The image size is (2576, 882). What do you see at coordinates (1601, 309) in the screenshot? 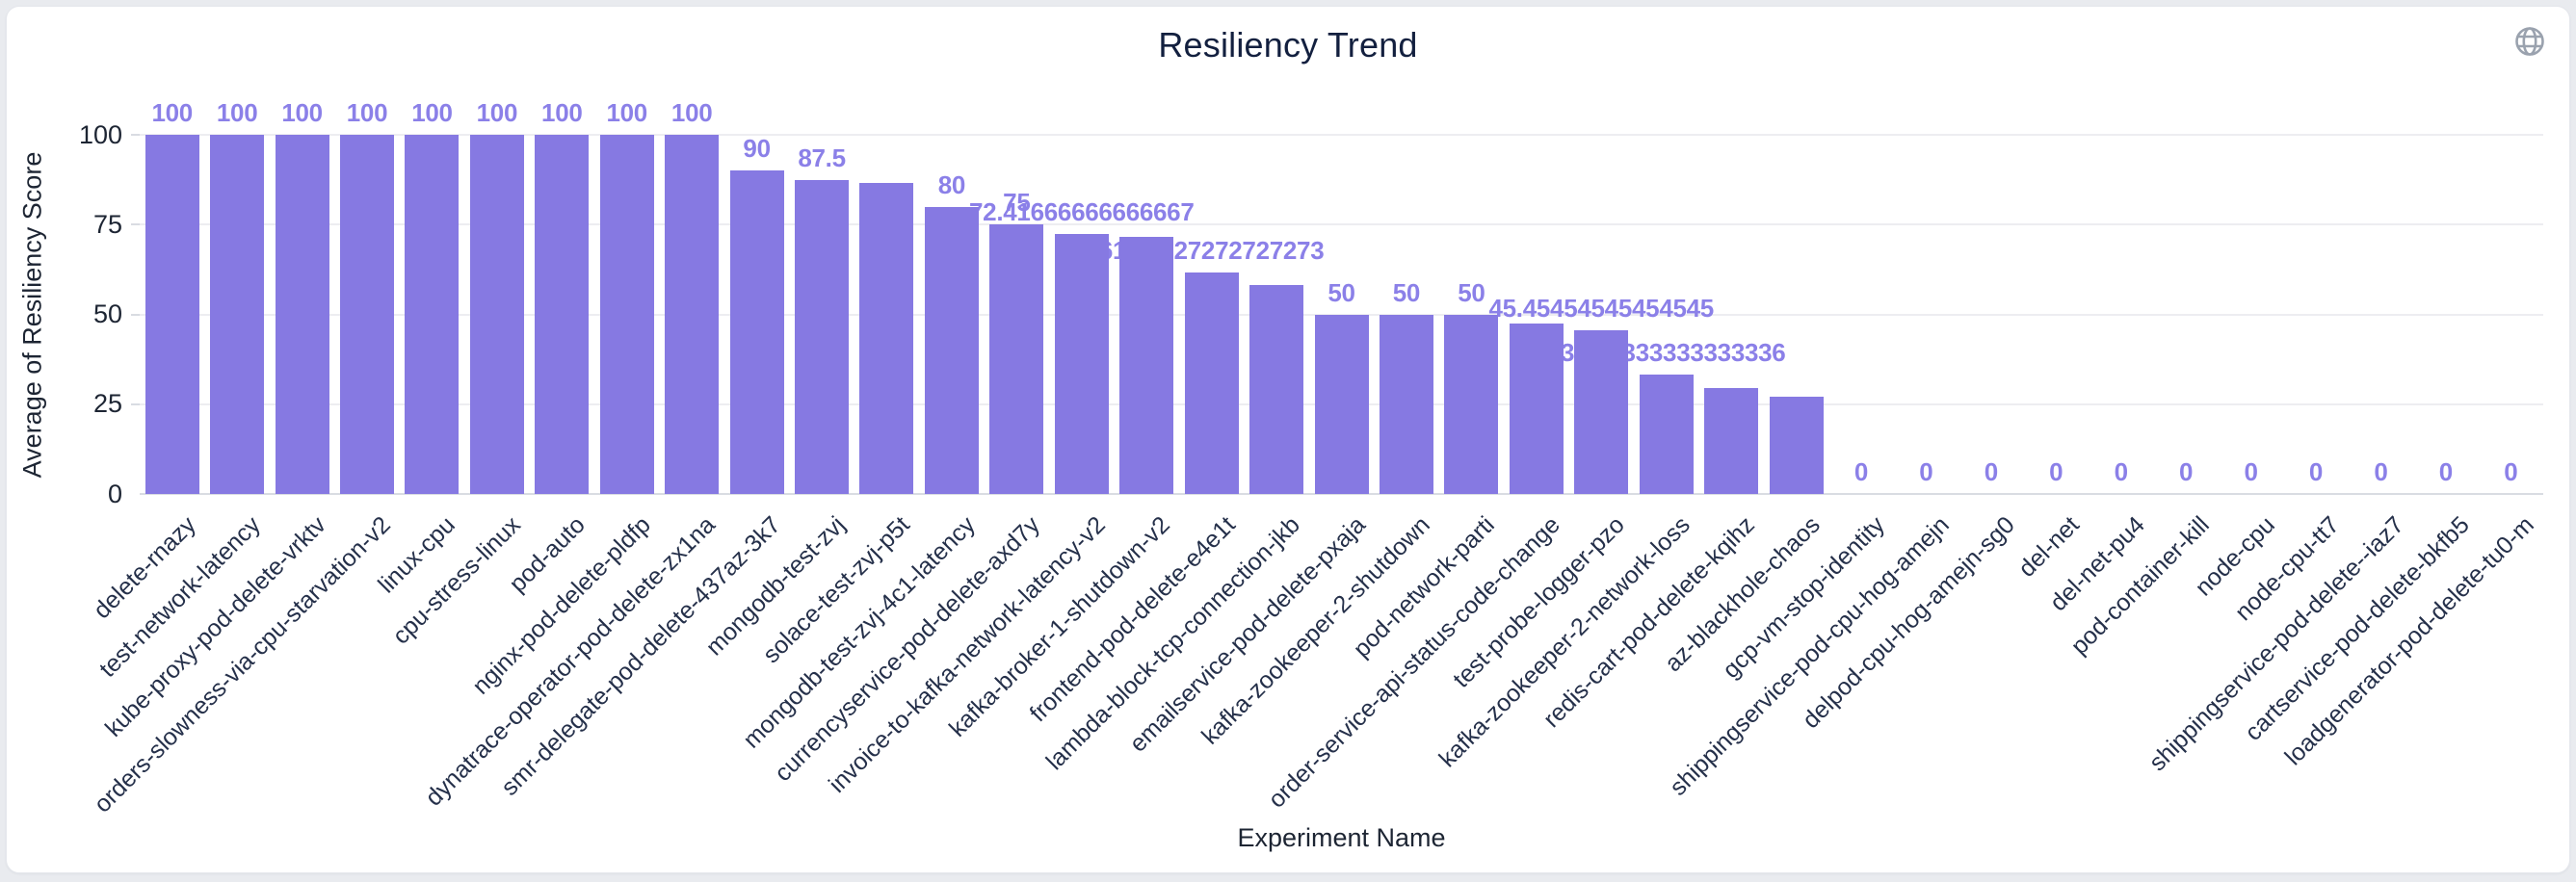
I see `bar-value-label-text: 45.45454545454545` at bounding box center [1601, 309].